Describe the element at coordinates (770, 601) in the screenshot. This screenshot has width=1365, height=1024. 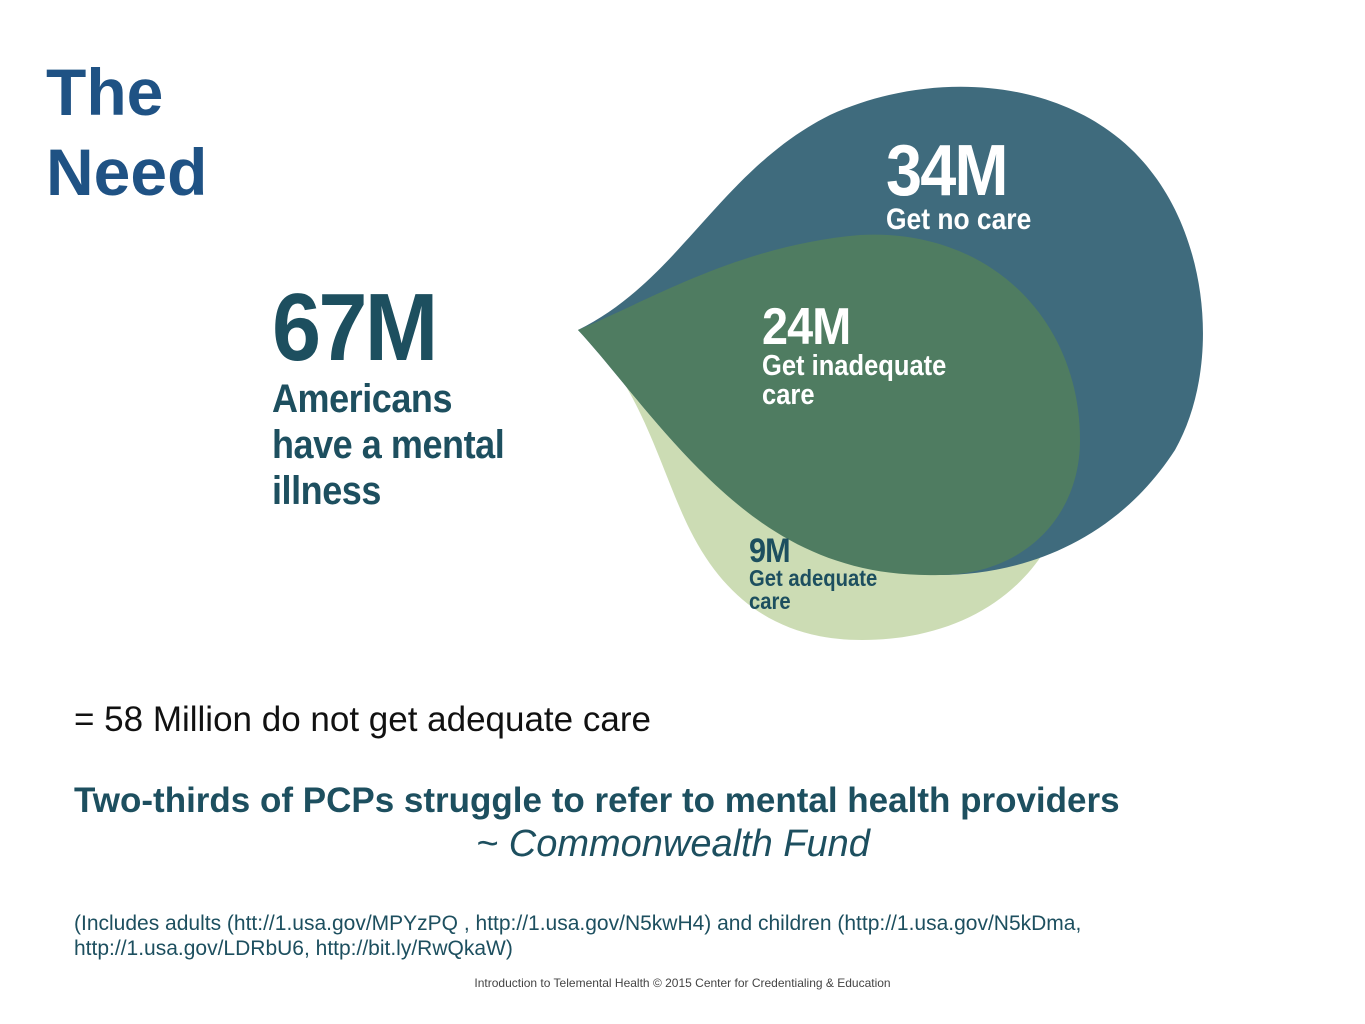
I see `adequate-care-label-line-2: care` at that location.